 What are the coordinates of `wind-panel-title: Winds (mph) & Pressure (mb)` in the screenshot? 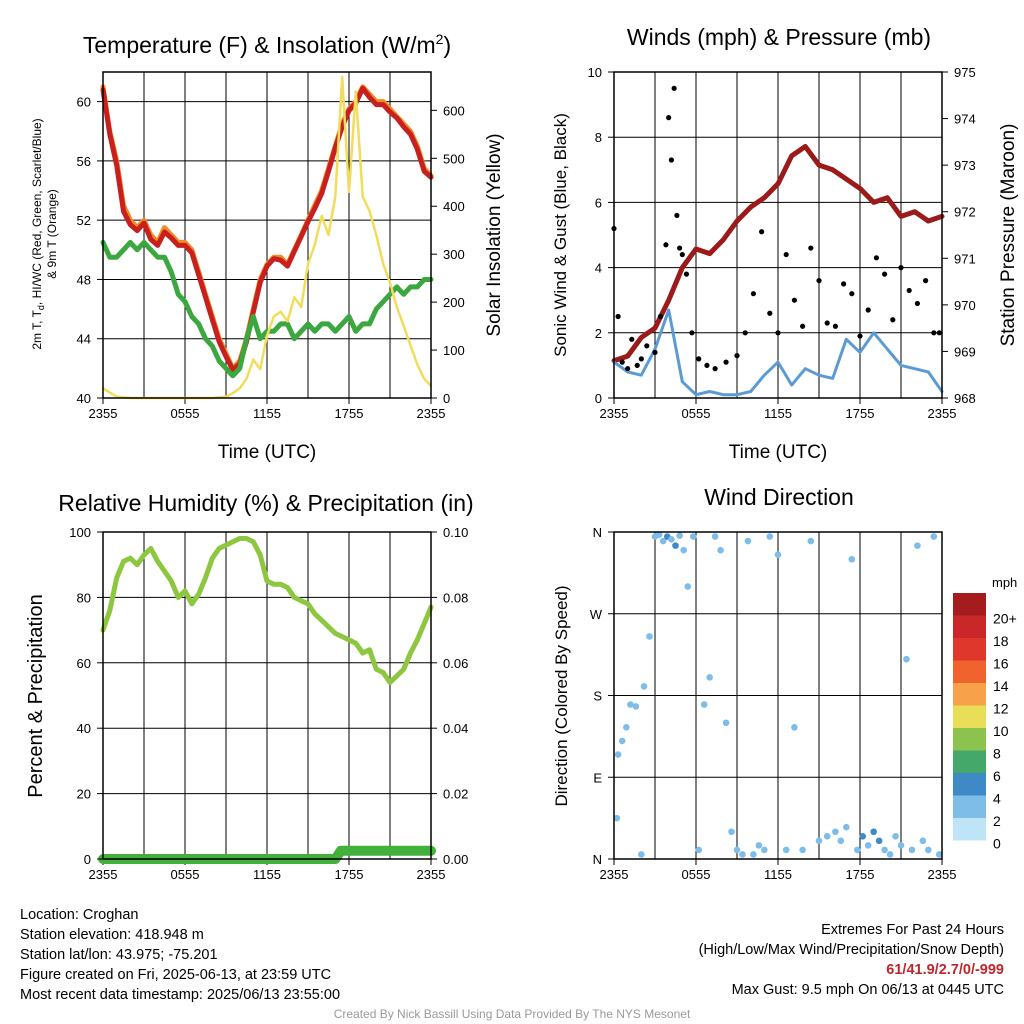 It's located at (779, 37).